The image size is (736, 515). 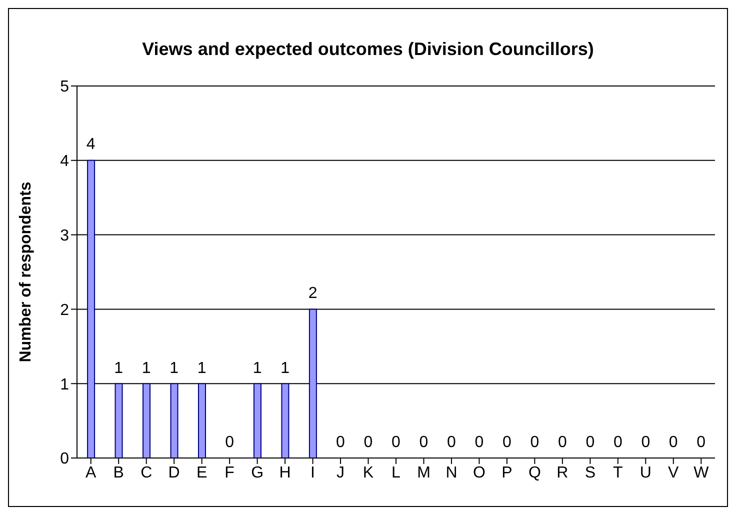 What do you see at coordinates (562, 473) in the screenshot?
I see `x-tick-label: R` at bounding box center [562, 473].